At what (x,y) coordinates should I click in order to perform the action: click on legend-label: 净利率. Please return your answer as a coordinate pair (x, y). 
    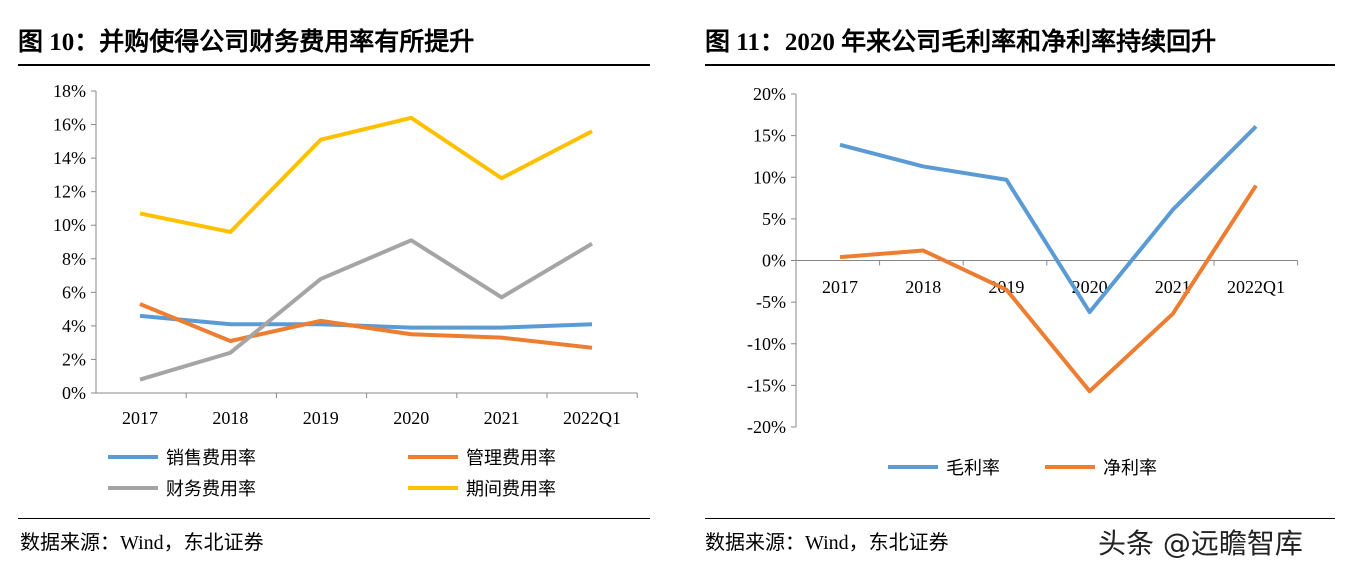
    Looking at the image, I should click on (1130, 468).